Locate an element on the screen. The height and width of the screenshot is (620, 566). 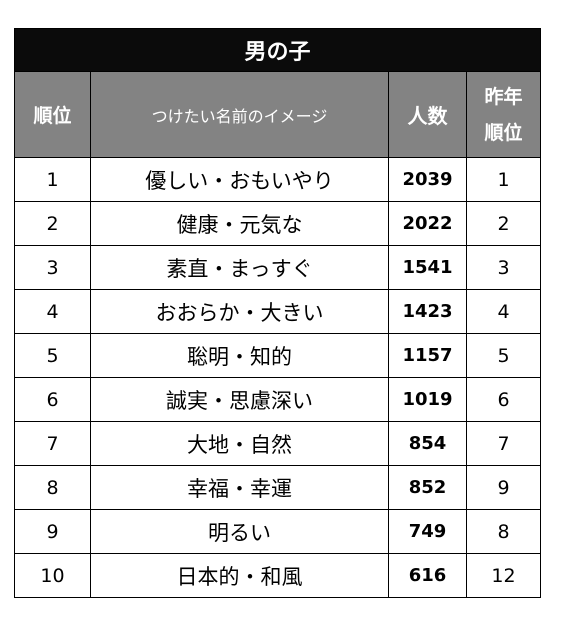
table-row: 3 素直・まっすぐ 1541 3 is located at coordinates (278, 267).